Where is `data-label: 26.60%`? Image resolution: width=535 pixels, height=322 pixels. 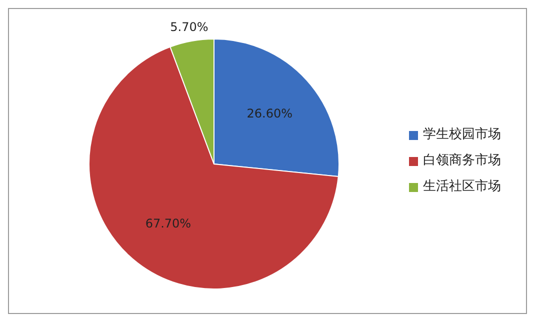
data-label: 26.60% is located at coordinates (269, 113).